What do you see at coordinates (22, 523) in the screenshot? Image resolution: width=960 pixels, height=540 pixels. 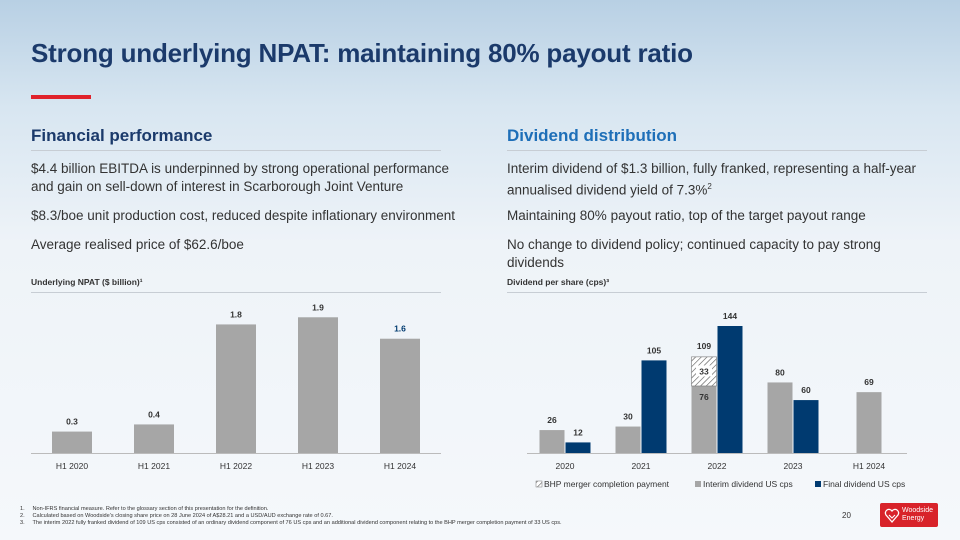 I see `footnote-3-num: 3.` at bounding box center [22, 523].